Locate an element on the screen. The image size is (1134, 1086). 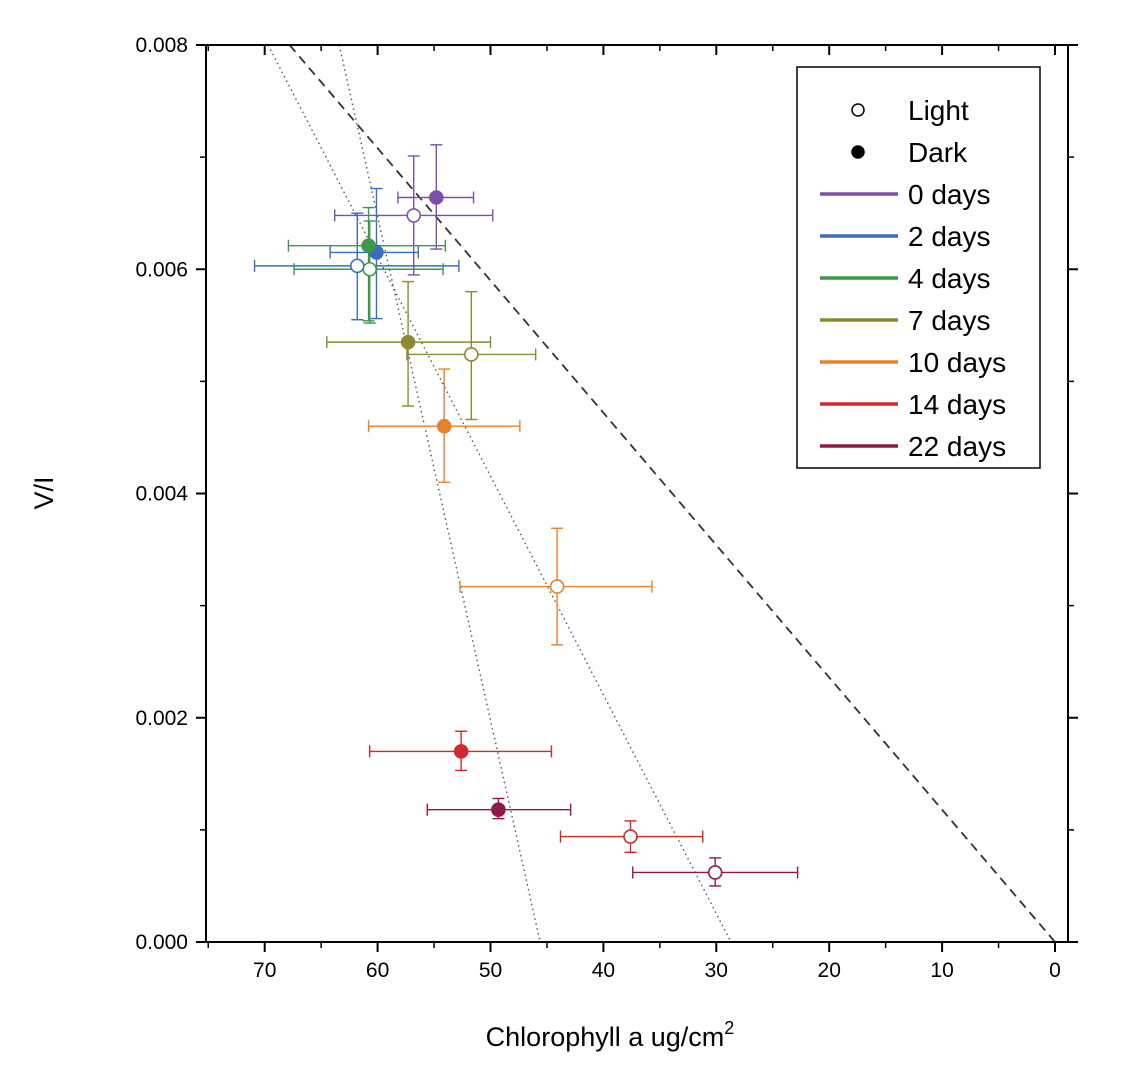
y-tick-label-4: 0.008 is located at coordinates (161, 45).